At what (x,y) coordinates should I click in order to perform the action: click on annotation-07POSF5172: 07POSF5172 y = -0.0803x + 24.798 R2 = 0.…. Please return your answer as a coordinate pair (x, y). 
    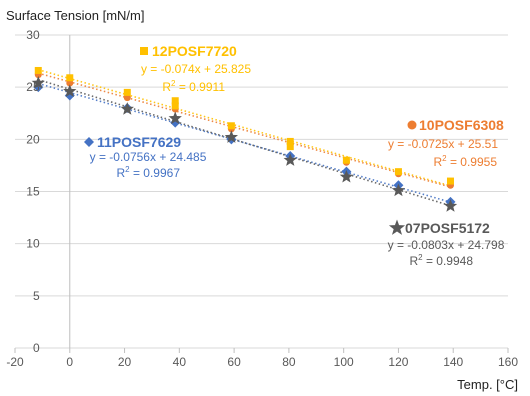
    Looking at the image, I should click on (446, 243).